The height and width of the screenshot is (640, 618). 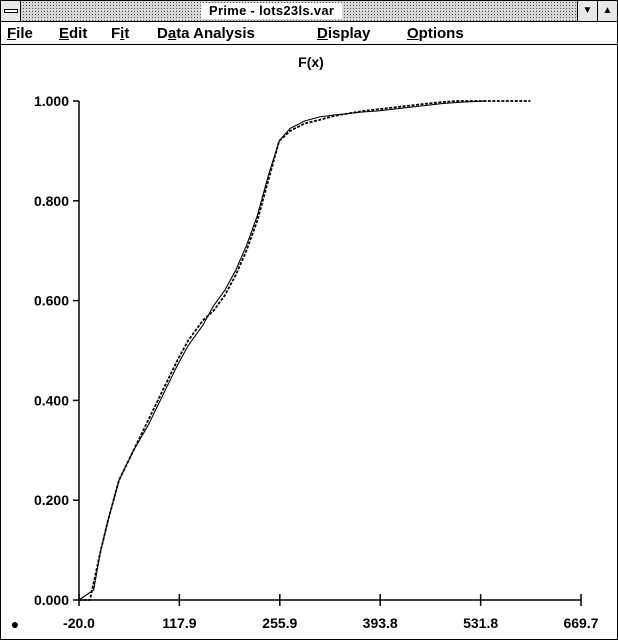 What do you see at coordinates (179, 623) in the screenshot?
I see `x-tick-label: 117.9` at bounding box center [179, 623].